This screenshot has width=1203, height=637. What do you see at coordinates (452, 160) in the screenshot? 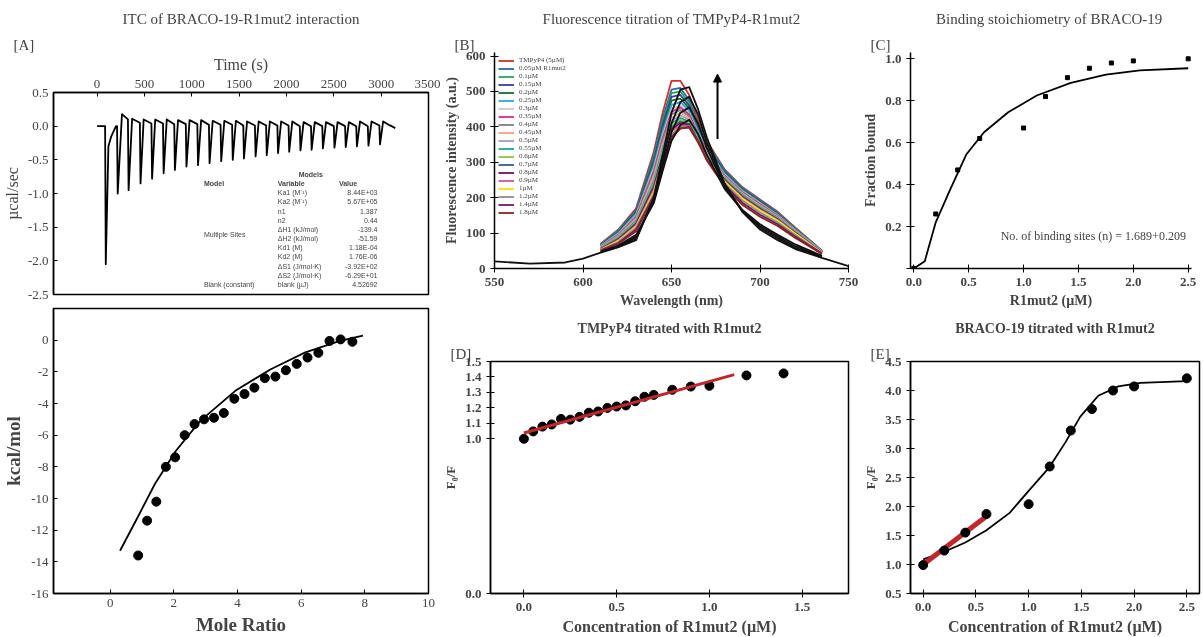
I see `y-axis-title: Fluorescence intensity (a.u.)` at bounding box center [452, 160].